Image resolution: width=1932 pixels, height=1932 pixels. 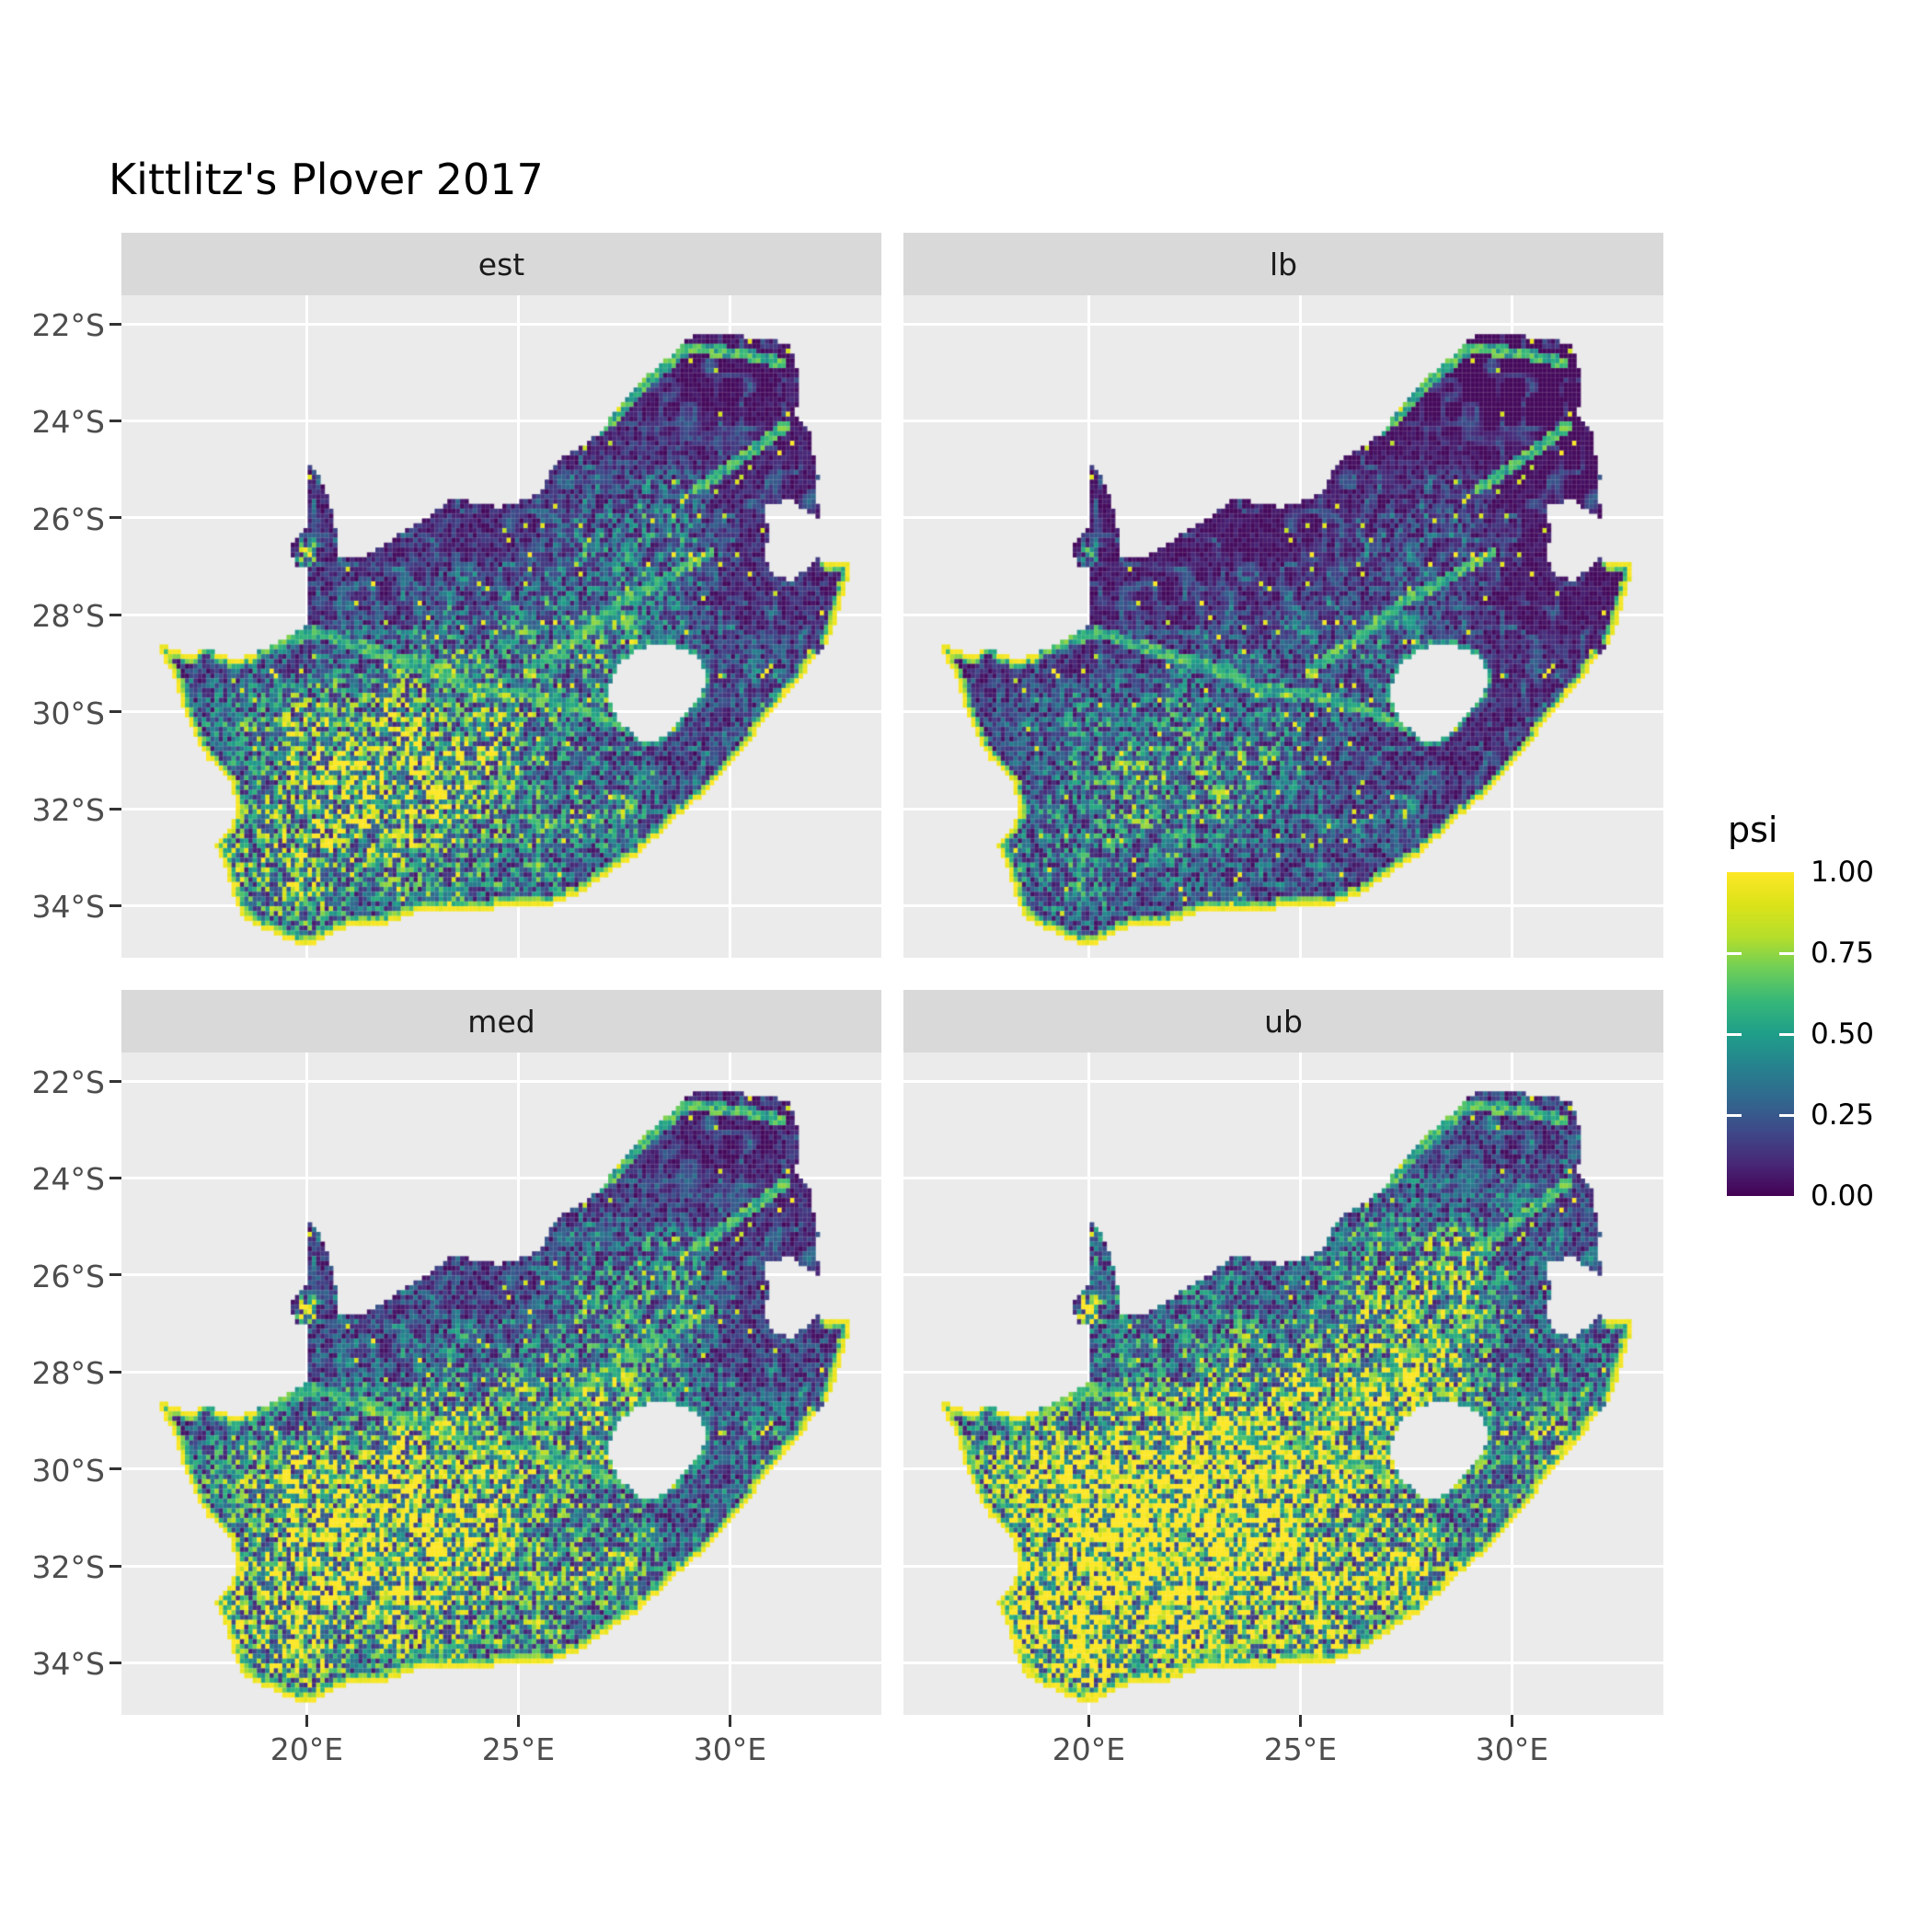 I want to click on facet-raster-med, so click(x=501, y=1383).